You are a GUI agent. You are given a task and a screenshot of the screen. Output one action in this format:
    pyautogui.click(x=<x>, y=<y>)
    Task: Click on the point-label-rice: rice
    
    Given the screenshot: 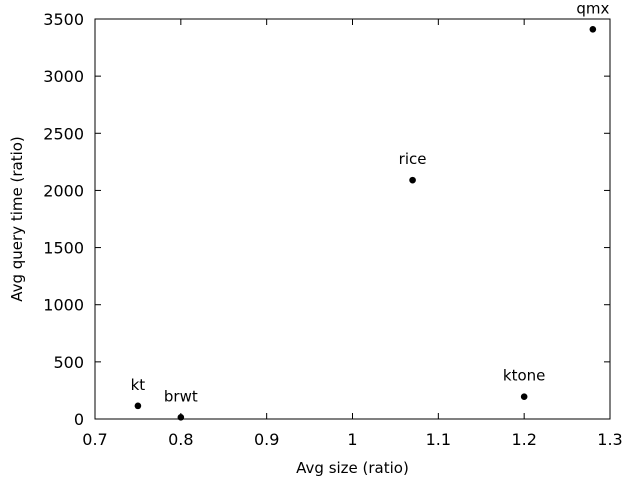 What is the action you would take?
    pyautogui.click(x=413, y=159)
    